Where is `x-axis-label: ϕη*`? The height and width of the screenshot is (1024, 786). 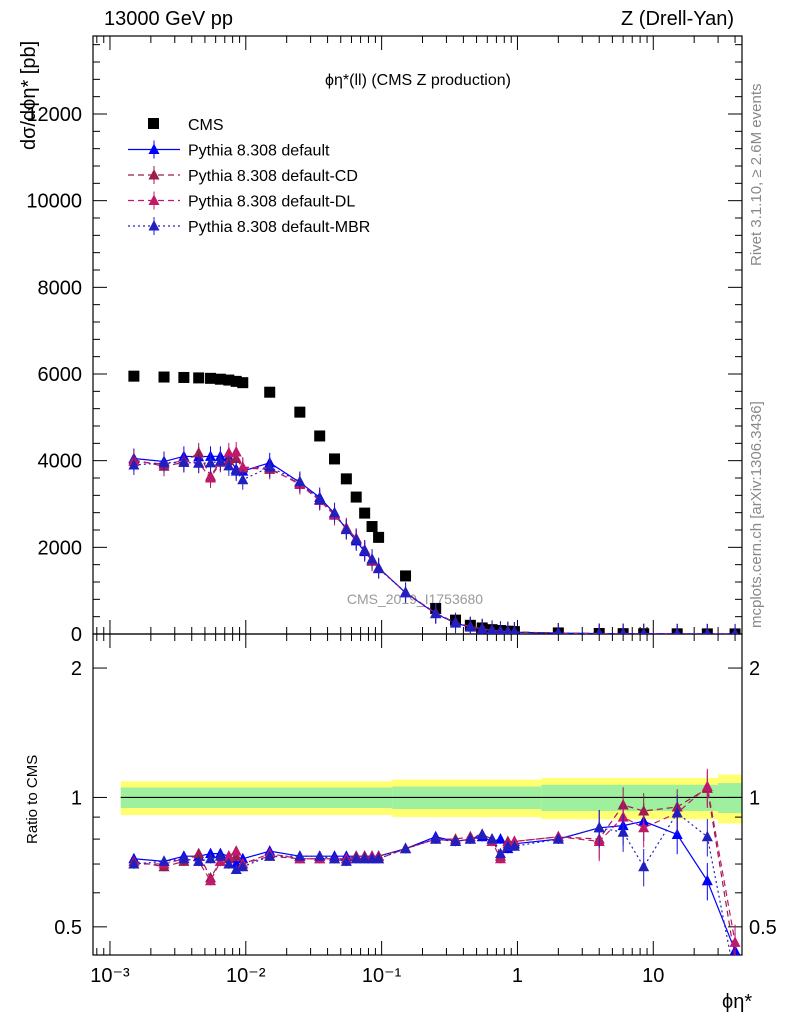
x-axis-label: ϕη* is located at coordinates (737, 1002).